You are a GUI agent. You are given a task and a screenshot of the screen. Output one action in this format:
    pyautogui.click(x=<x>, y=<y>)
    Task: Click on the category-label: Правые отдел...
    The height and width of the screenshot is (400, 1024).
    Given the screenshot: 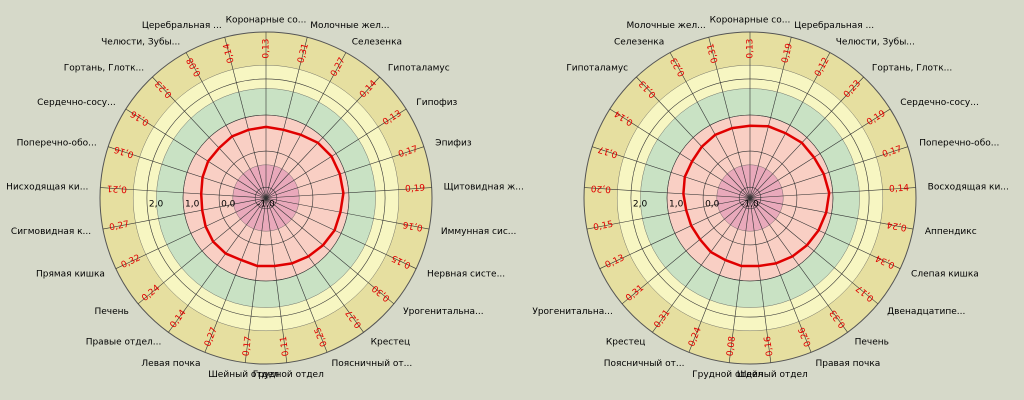 What is the action you would take?
    pyautogui.click(x=124, y=343)
    